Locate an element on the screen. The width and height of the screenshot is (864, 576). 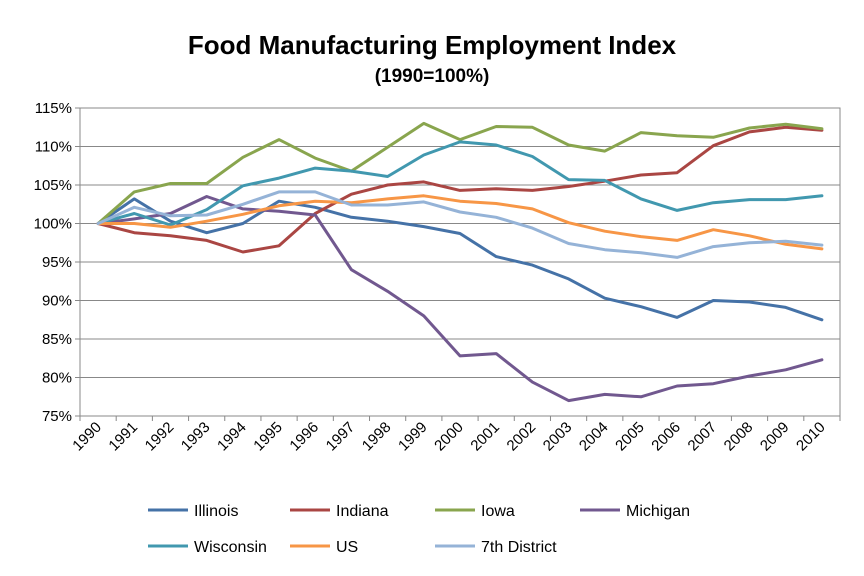
y-tick-label: 100% is located at coordinates (53, 224).